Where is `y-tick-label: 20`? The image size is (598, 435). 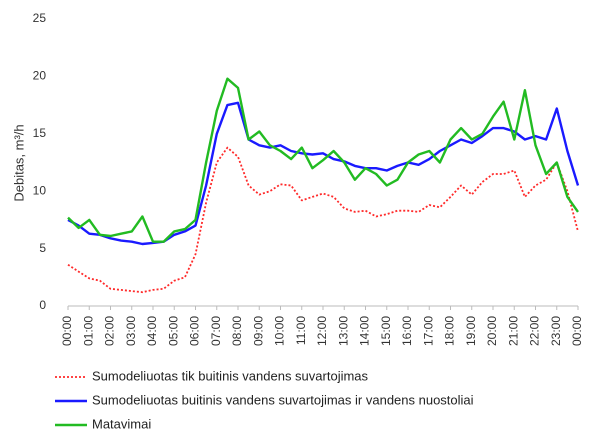 y-tick-label: 20 is located at coordinates (40, 76).